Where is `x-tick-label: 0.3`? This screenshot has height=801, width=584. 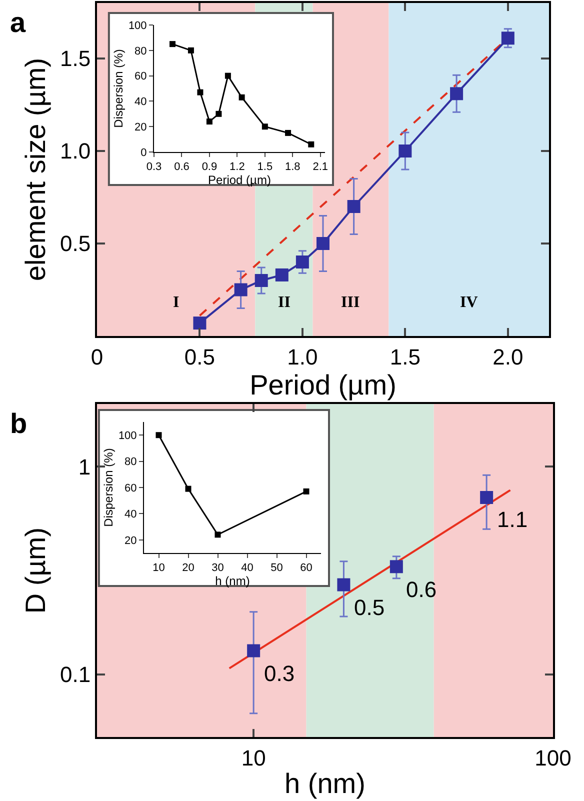
x-tick-label: 0.3 is located at coordinates (154, 167).